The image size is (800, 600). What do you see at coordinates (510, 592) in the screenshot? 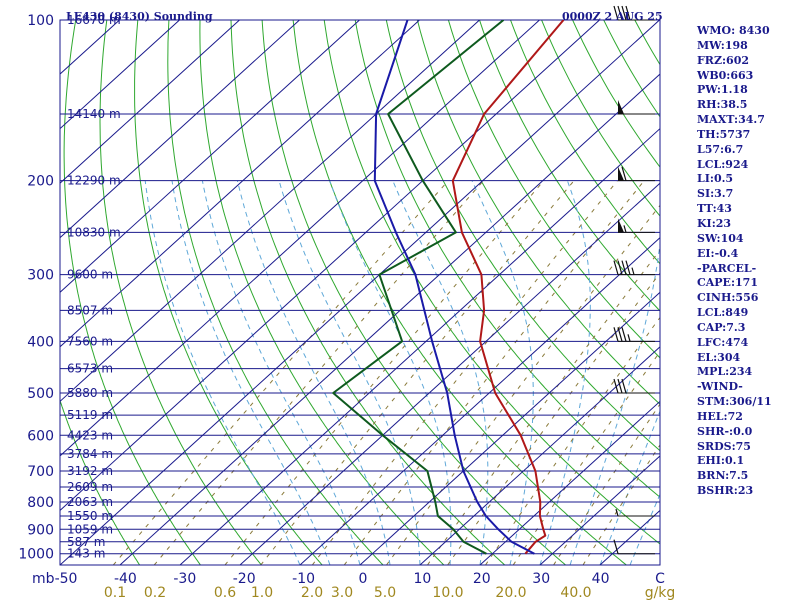
I see `mixing-ratio-tick-label: 20.0` at bounding box center [510, 592].